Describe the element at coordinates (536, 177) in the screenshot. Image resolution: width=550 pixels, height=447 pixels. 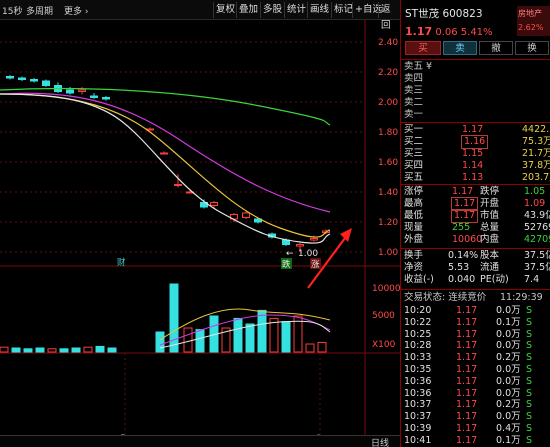
I see `buy-level-volume: 203.7万` at that location.